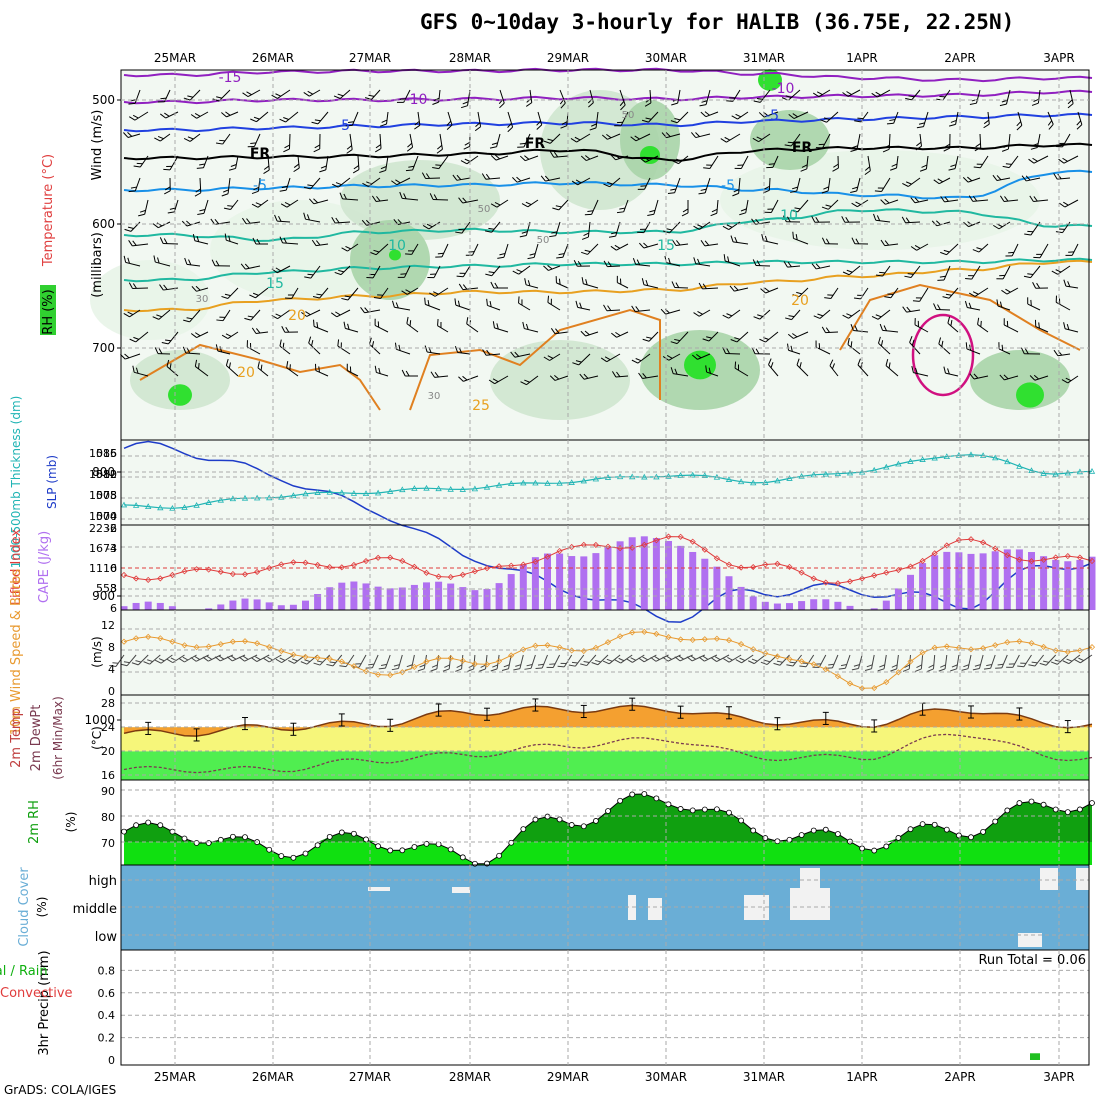 The width and height of the screenshot is (1100, 1100). What do you see at coordinates (1035, 1056) in the screenshot?
I see `precip-bar` at bounding box center [1035, 1056].